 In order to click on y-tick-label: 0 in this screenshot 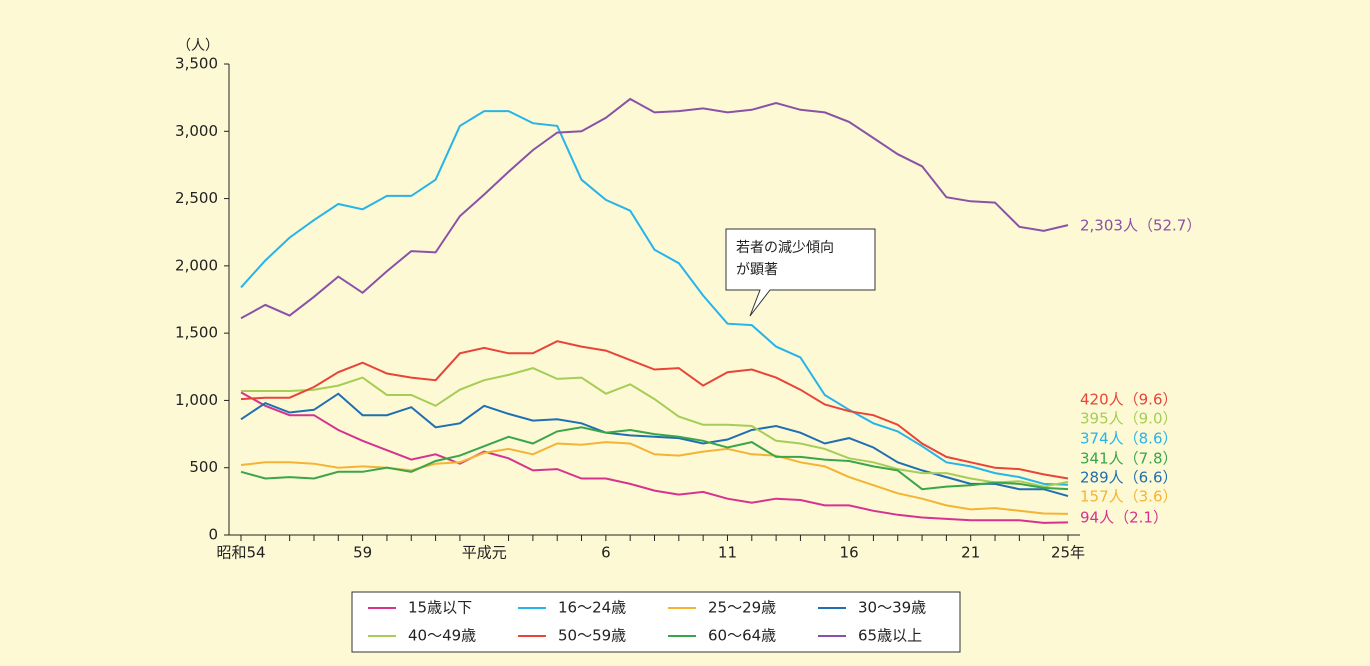, I will do `click(213, 535)`.